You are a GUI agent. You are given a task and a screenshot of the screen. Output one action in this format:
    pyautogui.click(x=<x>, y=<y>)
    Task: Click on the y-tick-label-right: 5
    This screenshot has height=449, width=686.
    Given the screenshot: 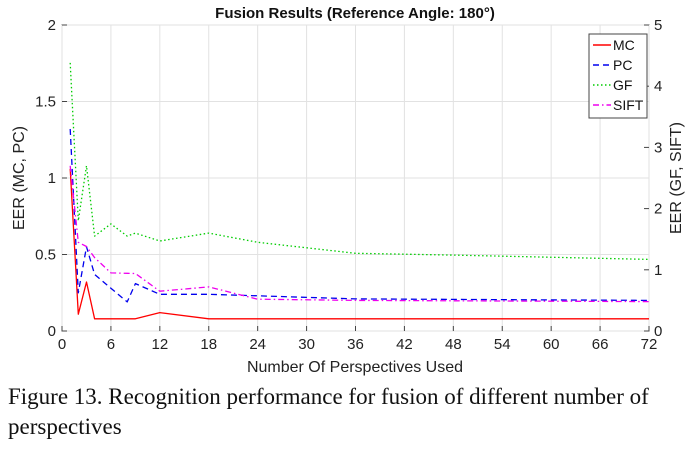 What is the action you would take?
    pyautogui.click(x=658, y=25)
    